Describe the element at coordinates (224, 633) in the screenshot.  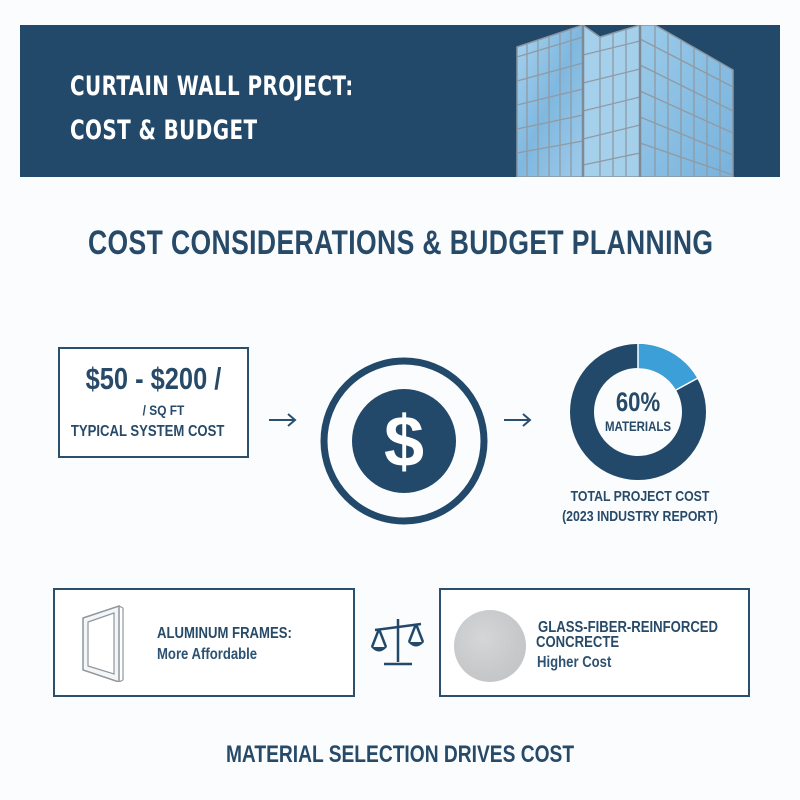
I see `aluminum-title: ALUMINUM FRAMES:` at that location.